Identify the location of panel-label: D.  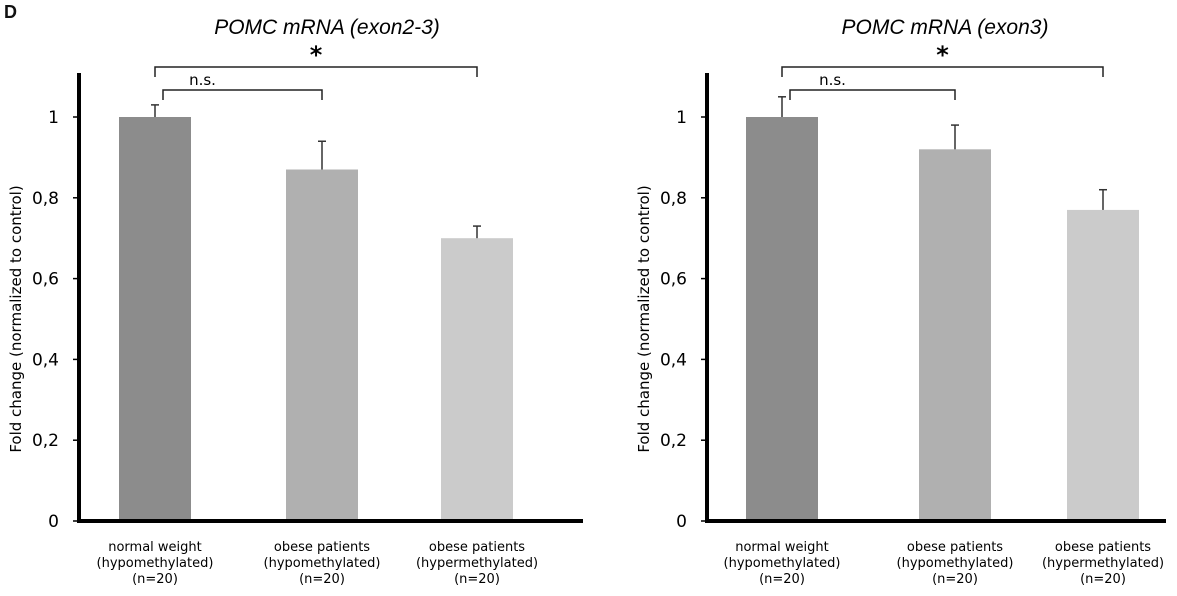
(10, 12).